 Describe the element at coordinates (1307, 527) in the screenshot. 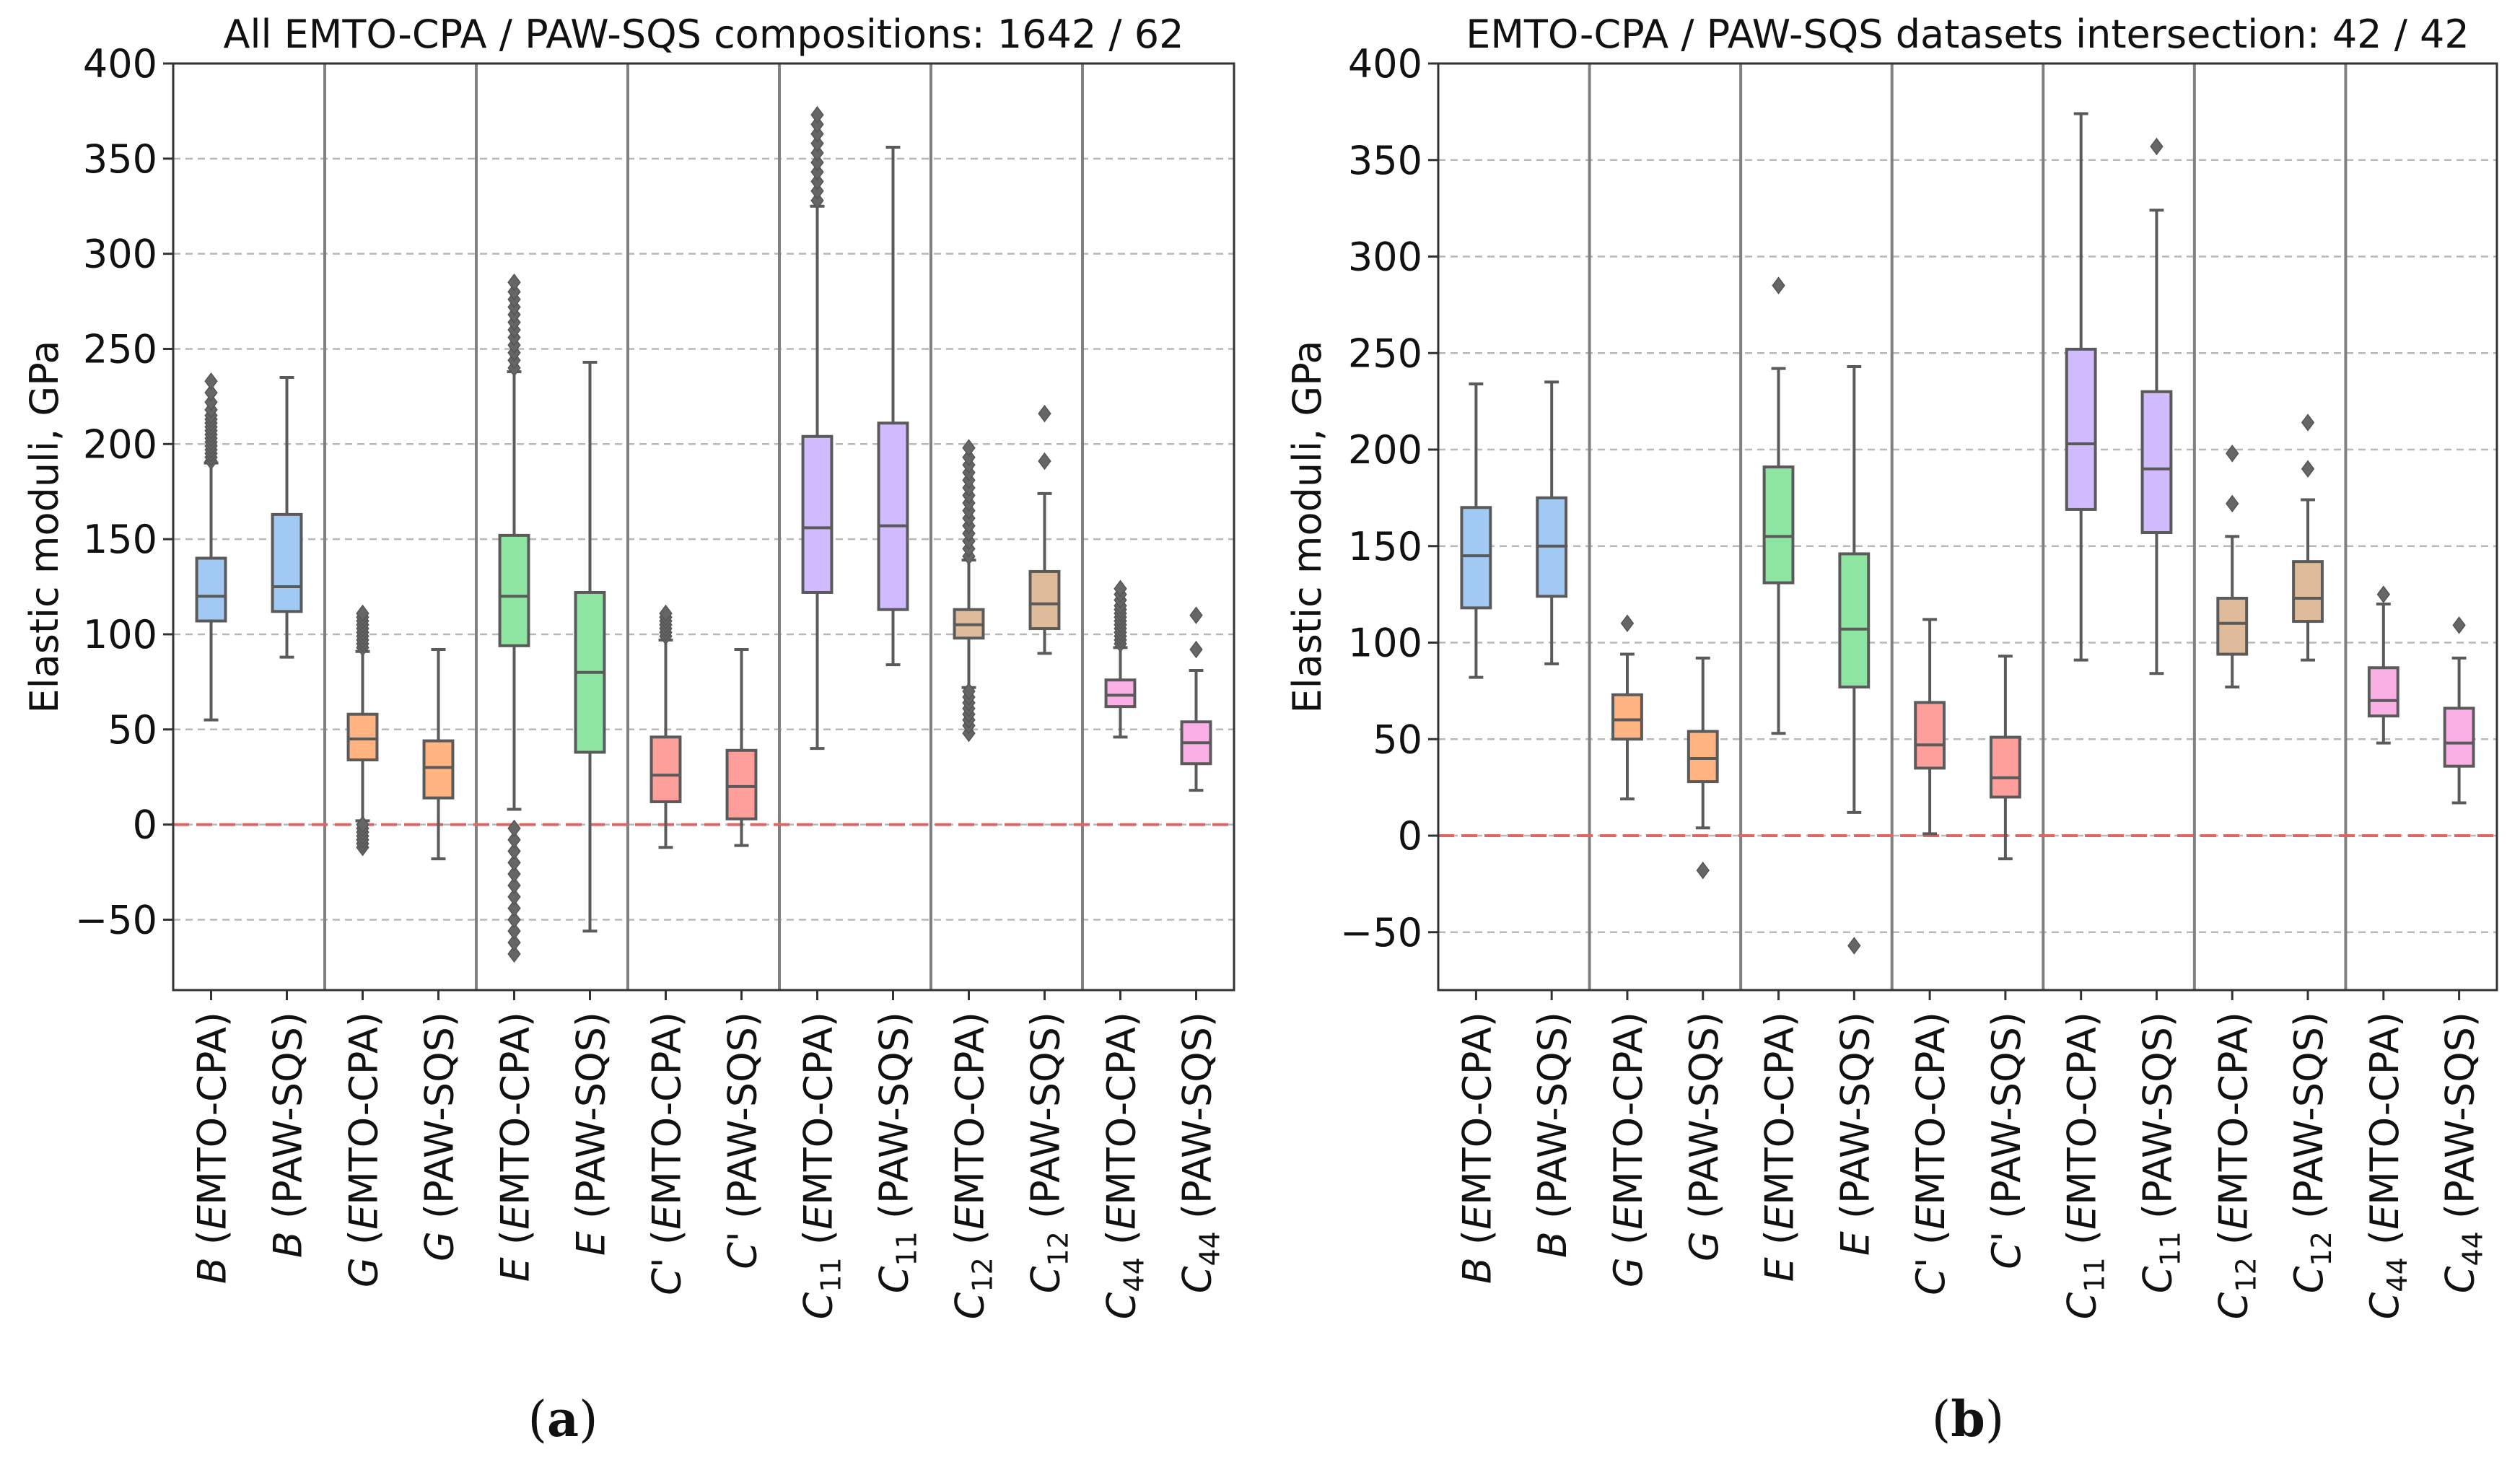

I see `y-axis-label: Elastic moduli, GPa` at that location.